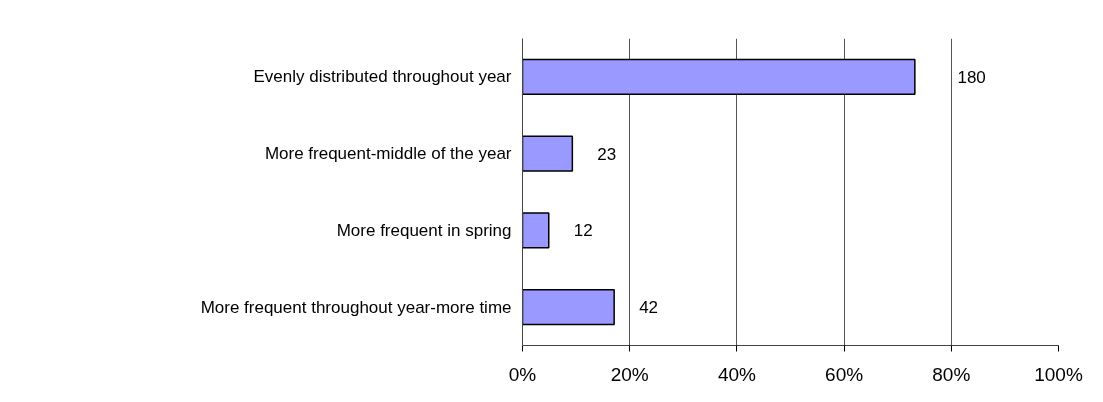  I want to click on y-tick-label: Evenly distributed throughout year, so click(382, 77).